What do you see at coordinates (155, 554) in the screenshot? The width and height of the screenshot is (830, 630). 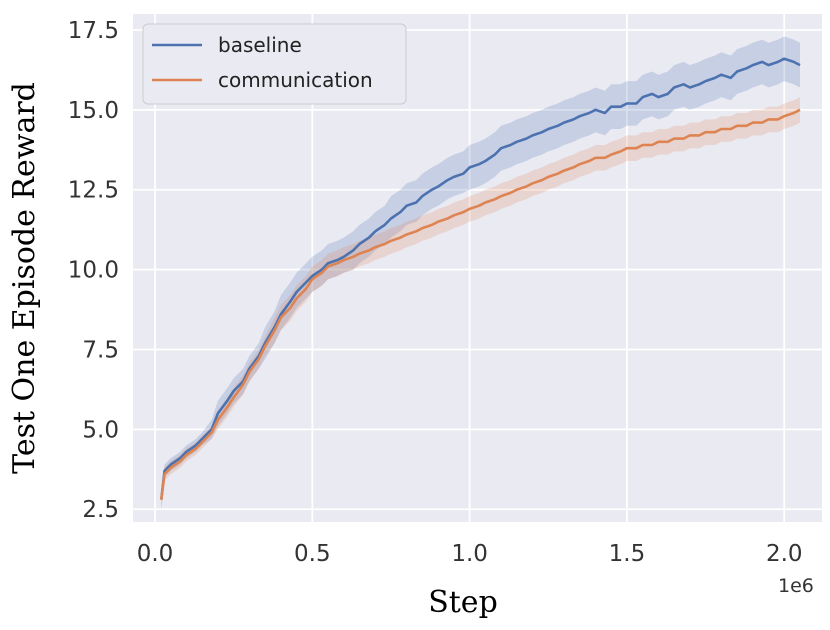 I see `x-tick-label: 0.0` at bounding box center [155, 554].